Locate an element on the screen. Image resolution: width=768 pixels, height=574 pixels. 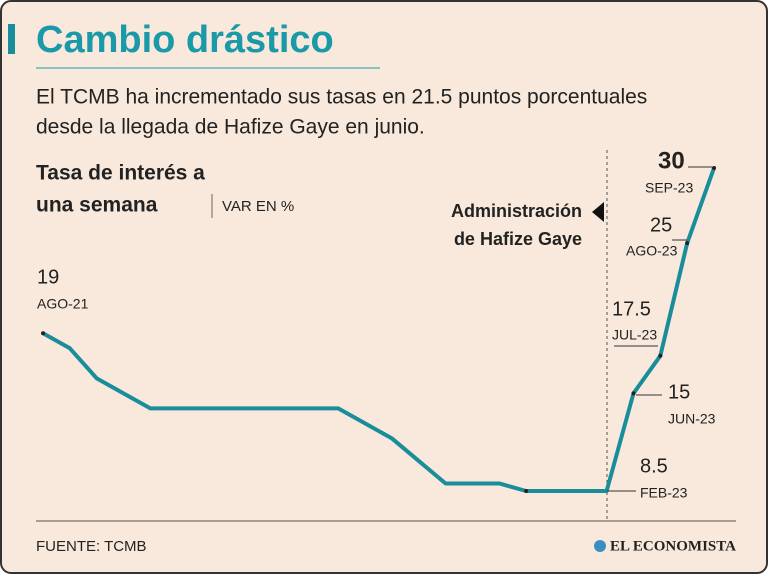
chart-title: una semana is located at coordinates (97, 205).